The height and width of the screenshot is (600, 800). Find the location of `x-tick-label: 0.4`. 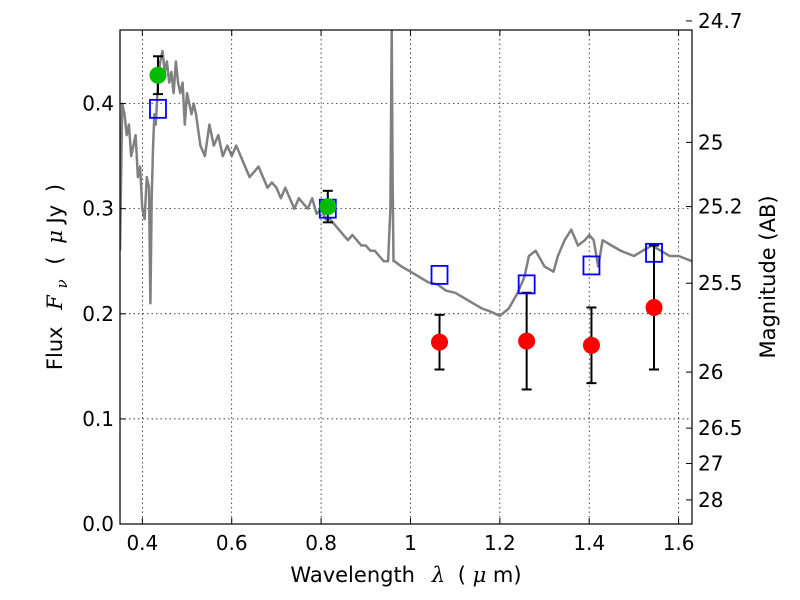

x-tick-label: 0.4 is located at coordinates (142, 543).